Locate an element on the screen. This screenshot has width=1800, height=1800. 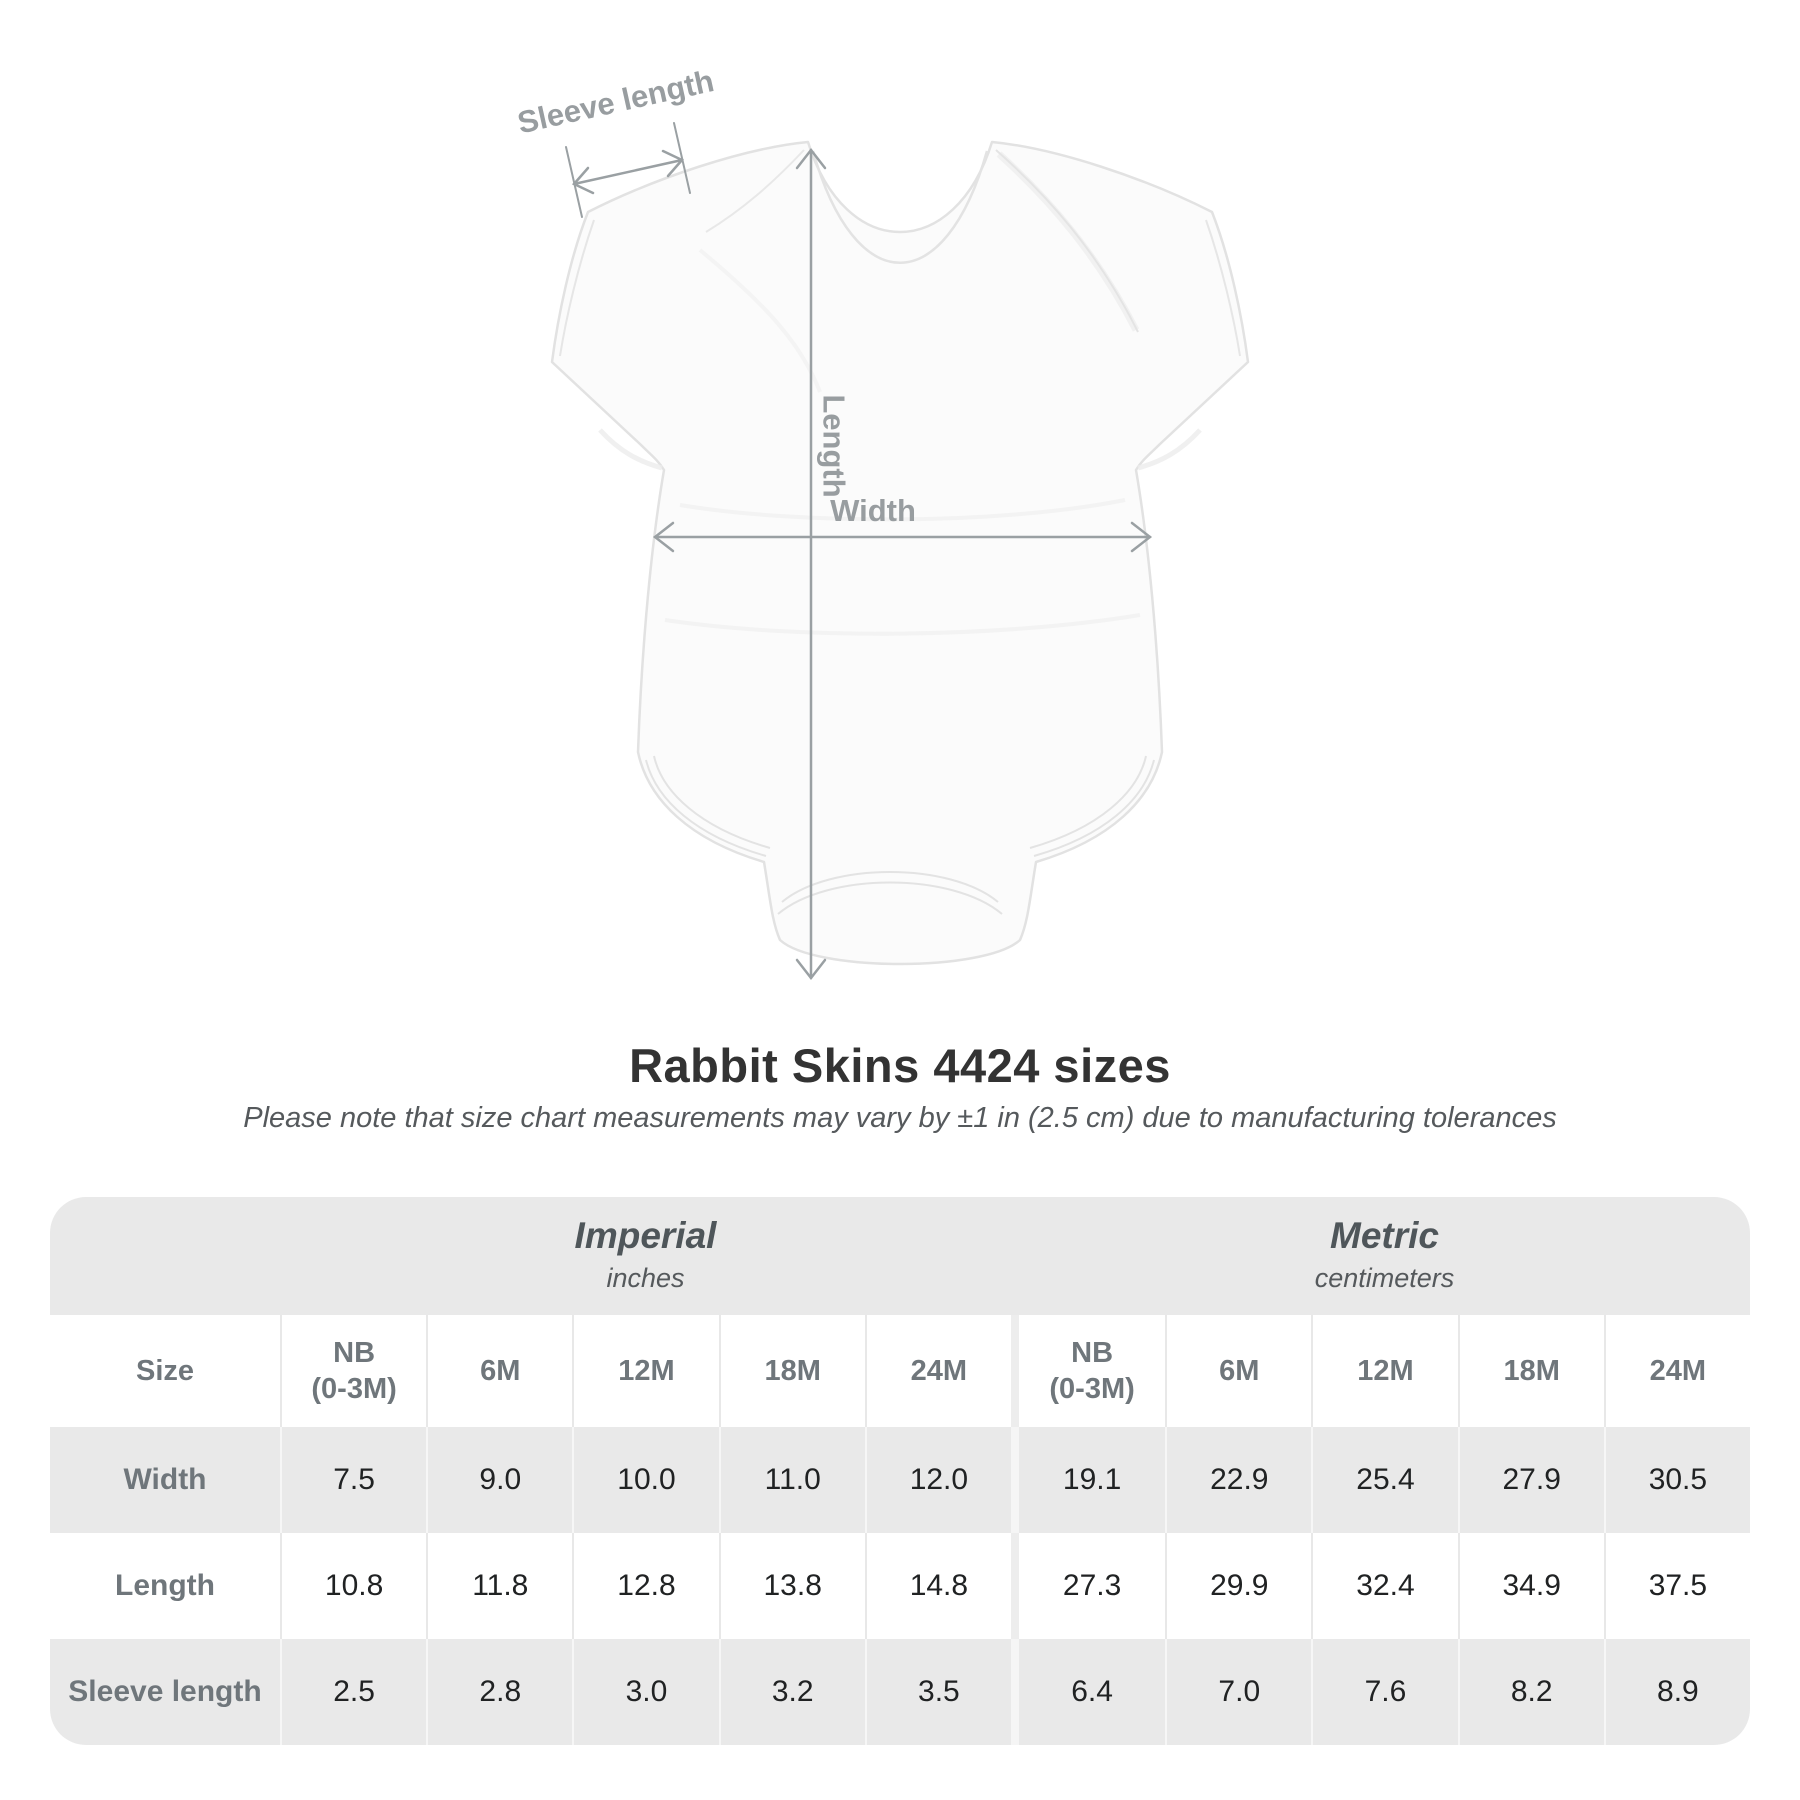
value-cell: 9.0 is located at coordinates (499, 1480).